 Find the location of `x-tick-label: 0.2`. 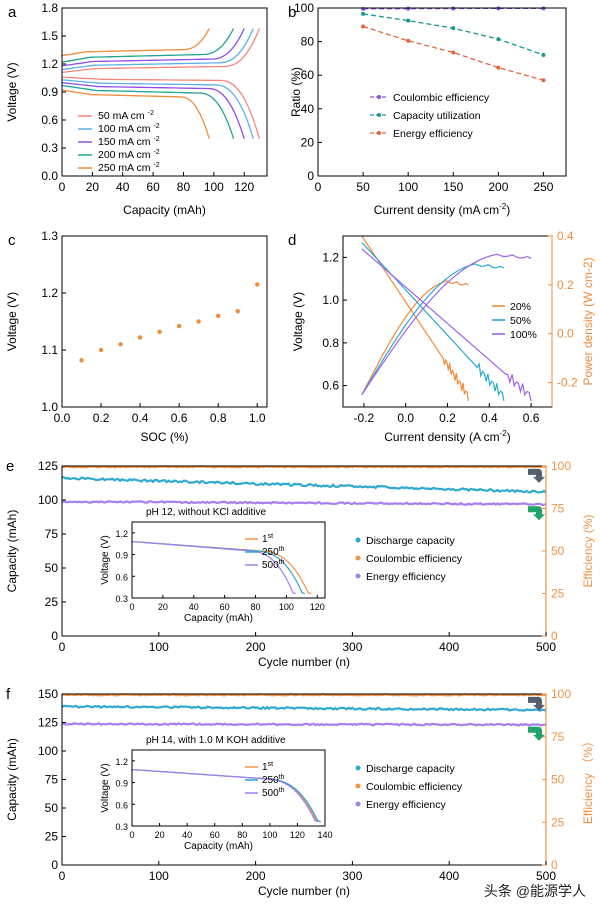

x-tick-label: 0.2 is located at coordinates (447, 418).